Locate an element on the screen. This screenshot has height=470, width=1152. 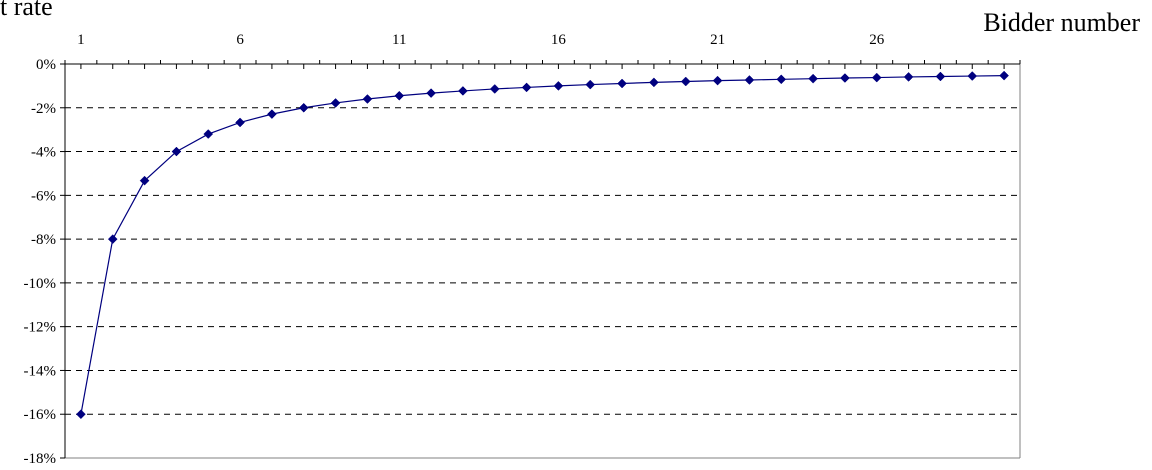
y-tick-label: -6% is located at coordinates (43, 196).